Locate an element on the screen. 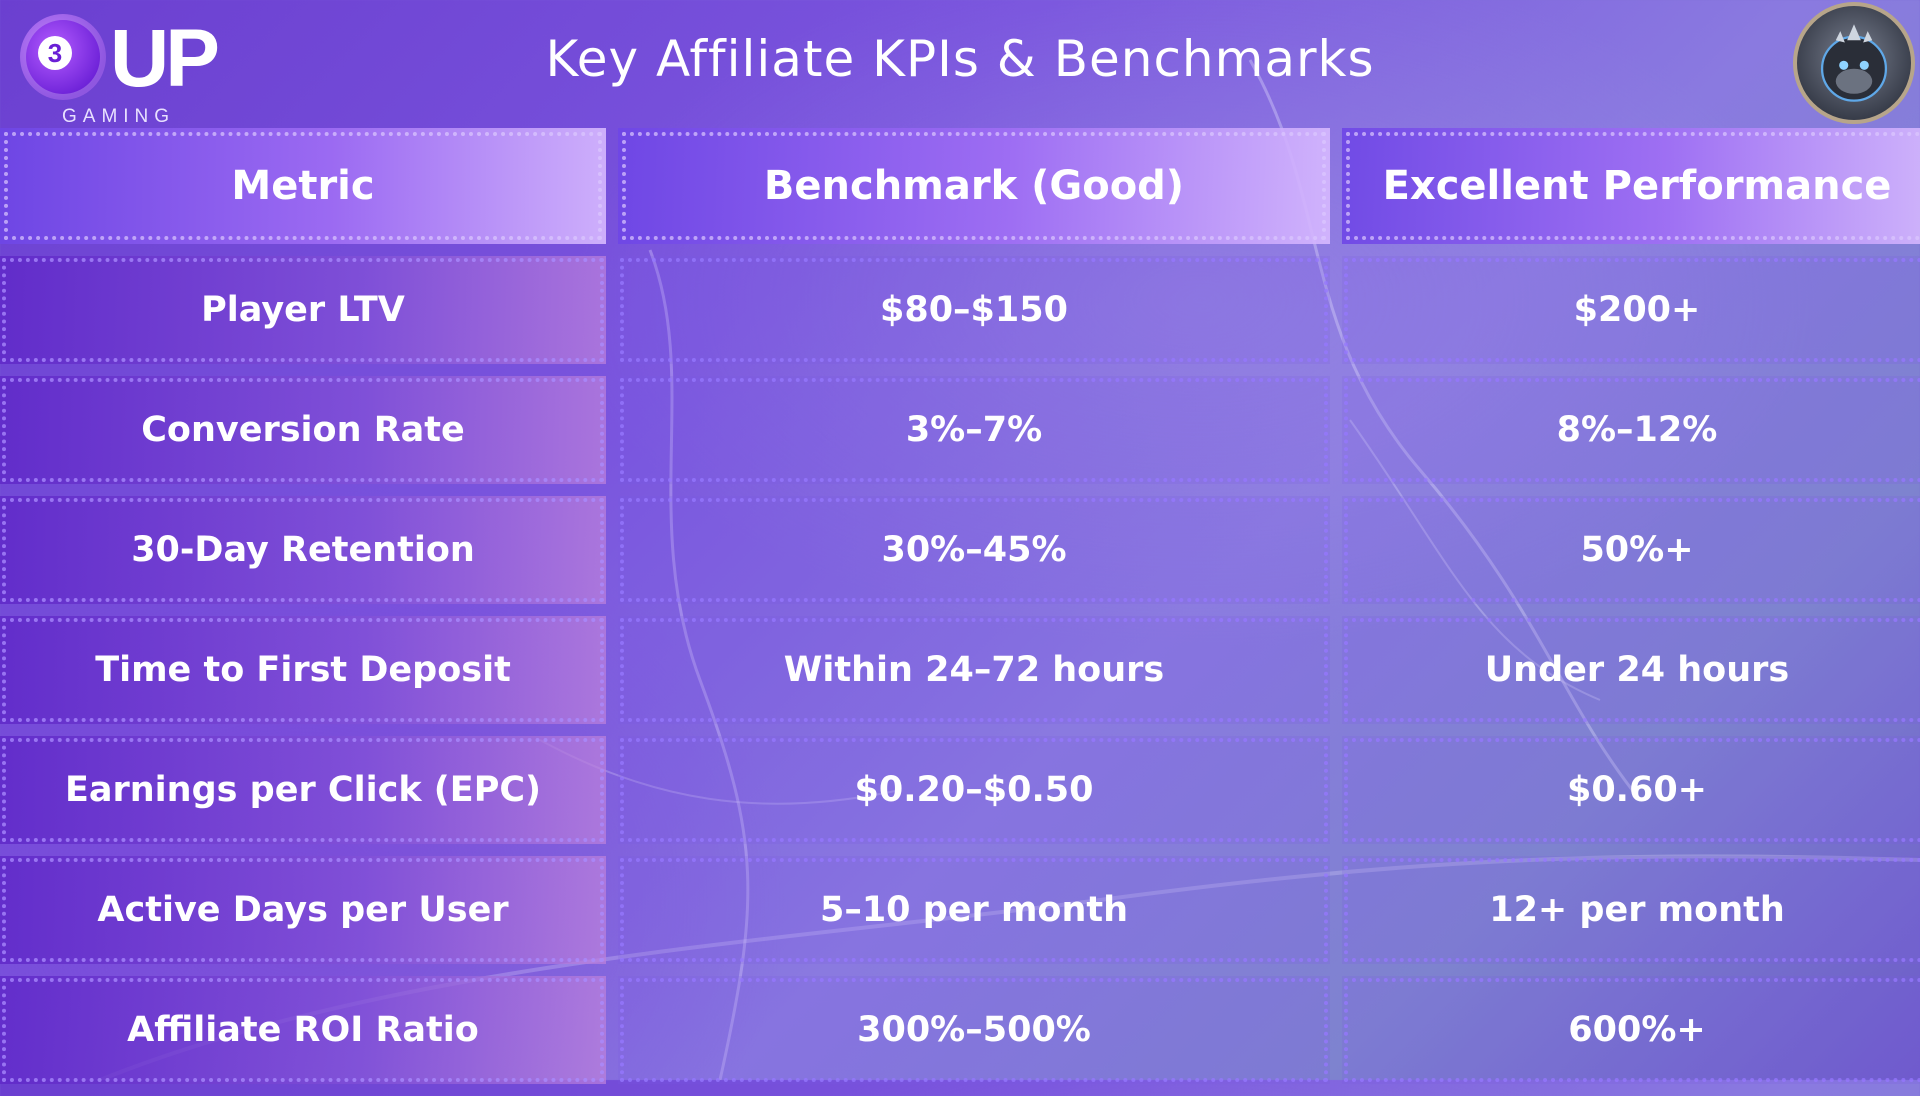 This screenshot has width=1920, height=1096. brand-logo: 3 UP GAMING is located at coordinates (123, 67).